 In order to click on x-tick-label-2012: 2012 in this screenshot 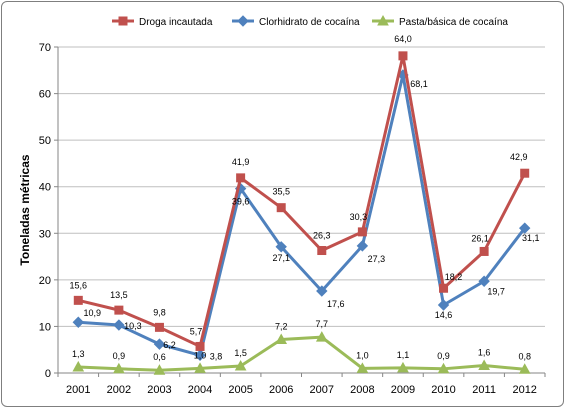, I will do `click(524, 390)`.